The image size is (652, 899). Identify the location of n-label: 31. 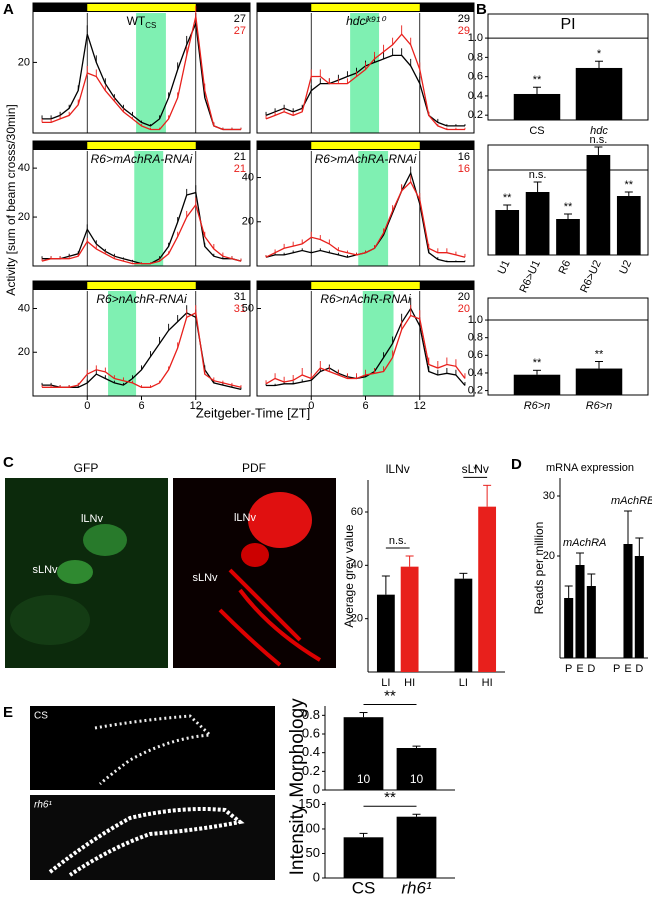
(240, 309).